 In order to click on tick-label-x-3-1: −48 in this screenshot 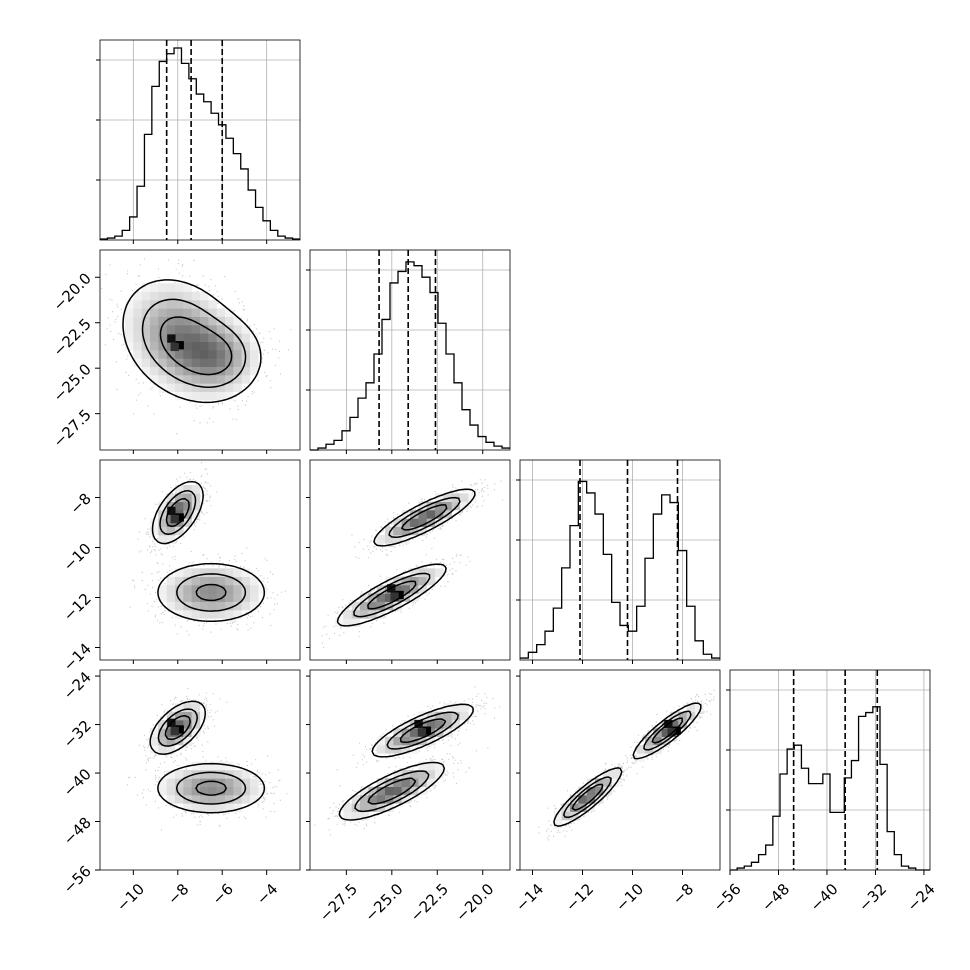, I will do `click(775, 897)`.